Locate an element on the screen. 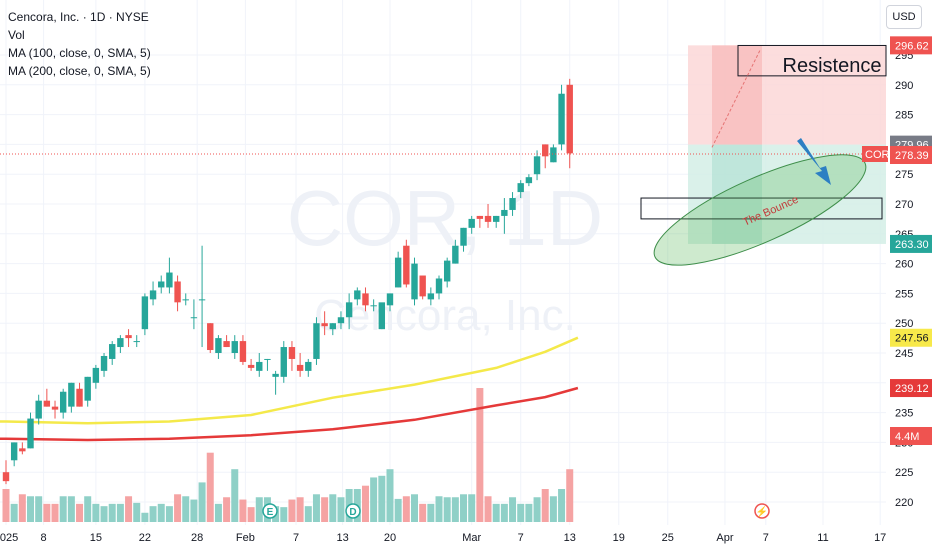 The width and height of the screenshot is (932, 550). symbol-title: Cencora, Inc. · 1D · NYSE is located at coordinates (78, 17).